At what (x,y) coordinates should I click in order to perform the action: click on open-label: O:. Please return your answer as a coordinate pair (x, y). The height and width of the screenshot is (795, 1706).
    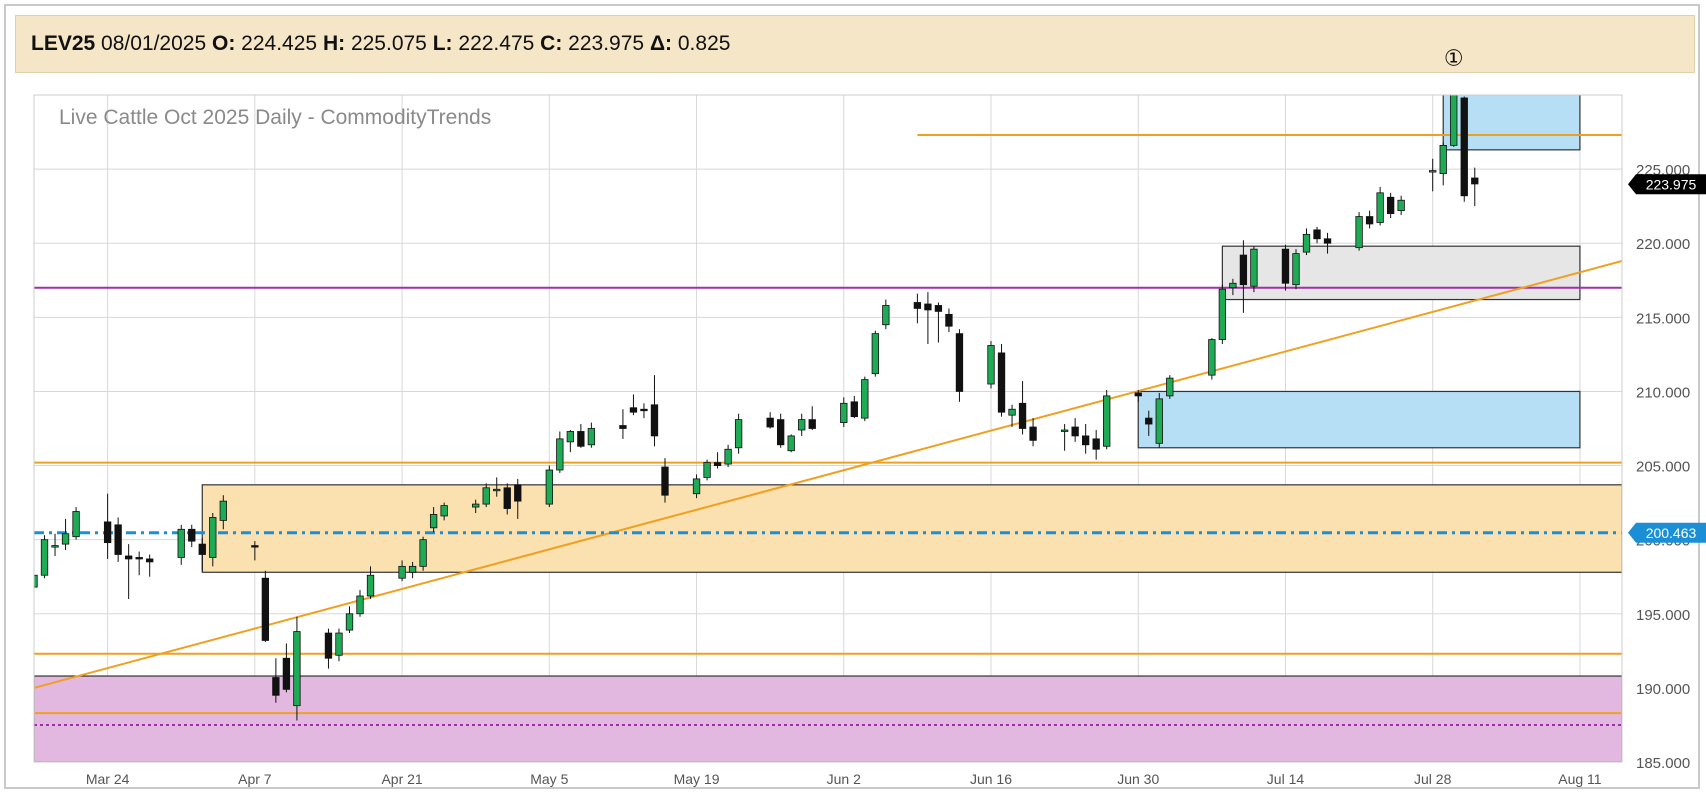
    Looking at the image, I should click on (224, 43).